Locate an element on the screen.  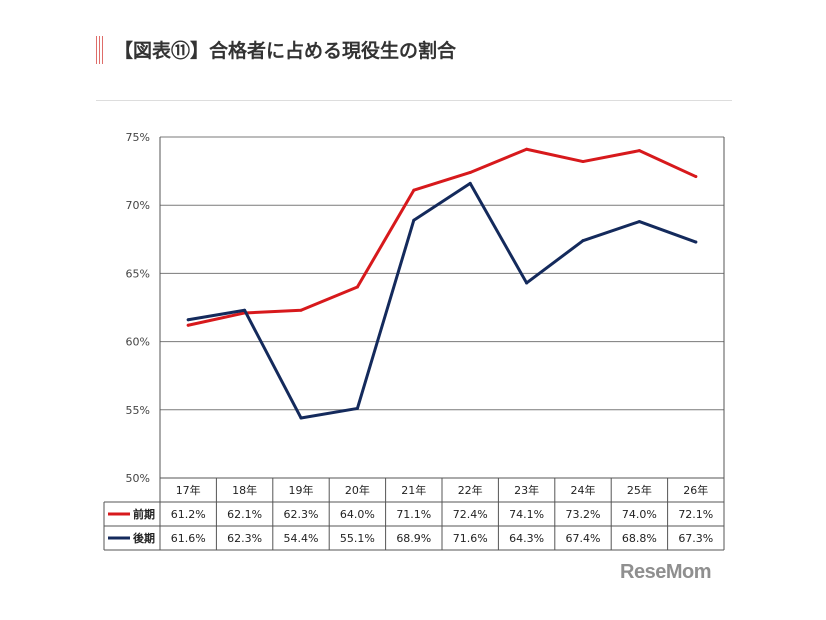
y-tick-label: 65% is located at coordinates (138, 273).